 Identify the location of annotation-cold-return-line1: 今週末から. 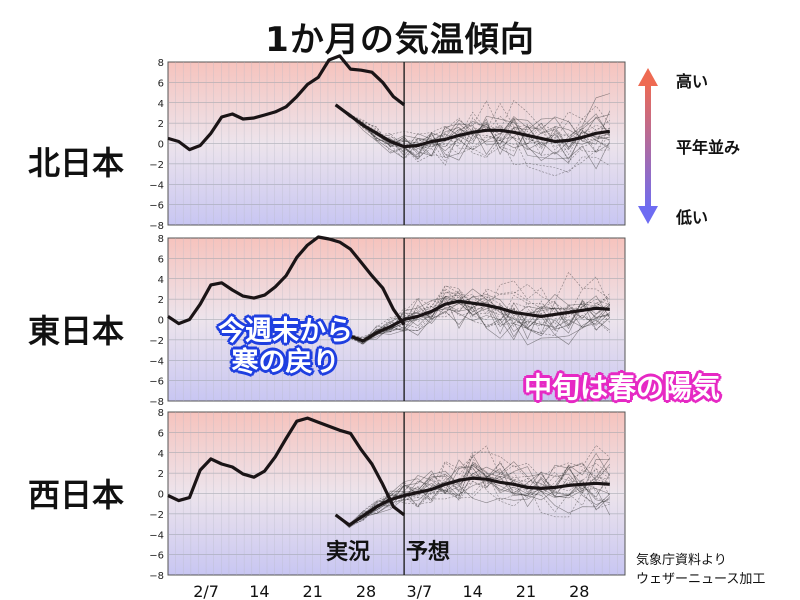
(285, 331).